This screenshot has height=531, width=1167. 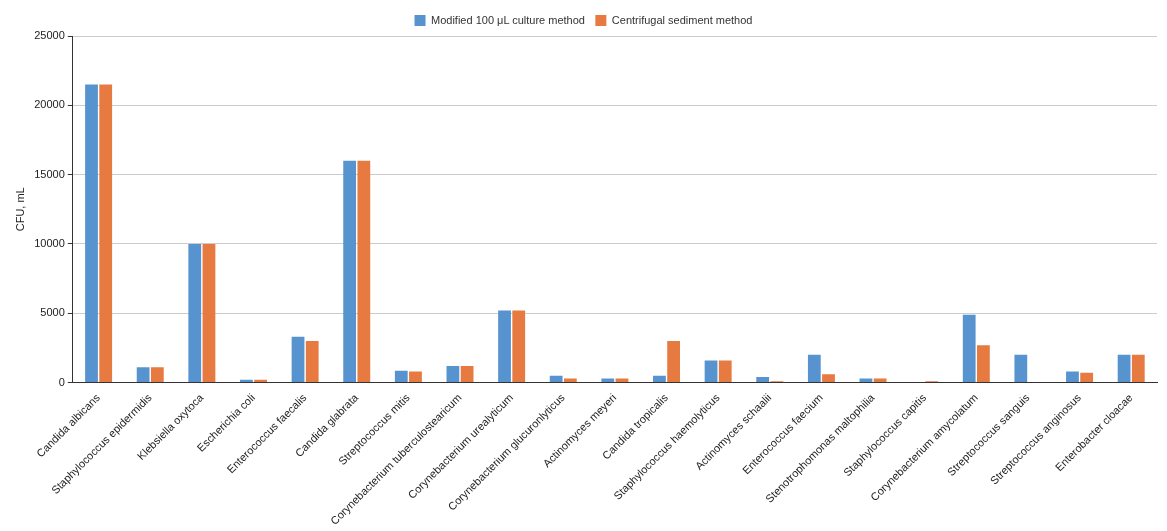 I want to click on y-tick-label: 25000, so click(x=49, y=35).